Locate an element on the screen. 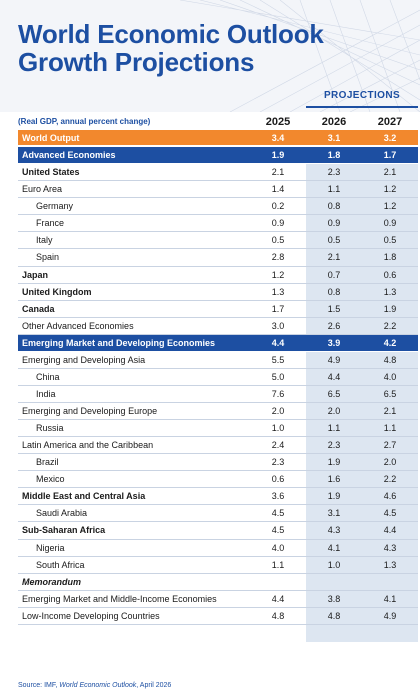 This screenshot has height=698, width=420. value-2025: 2.0 is located at coordinates (278, 411).